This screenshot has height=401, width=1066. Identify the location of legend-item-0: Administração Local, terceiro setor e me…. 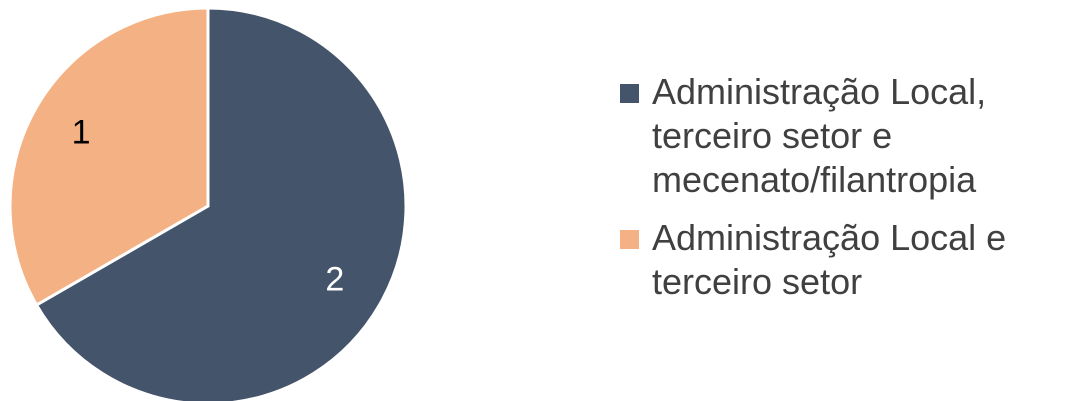
(840, 136).